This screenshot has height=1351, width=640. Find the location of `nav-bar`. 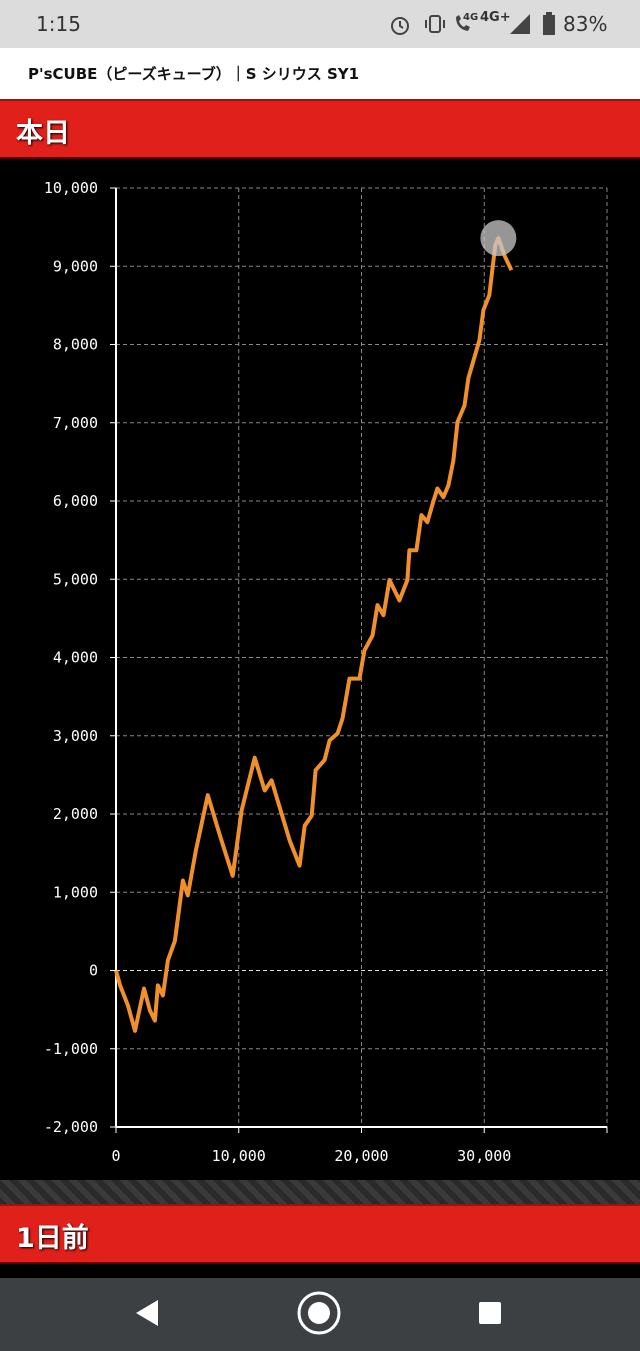

nav-bar is located at coordinates (320, 1314).